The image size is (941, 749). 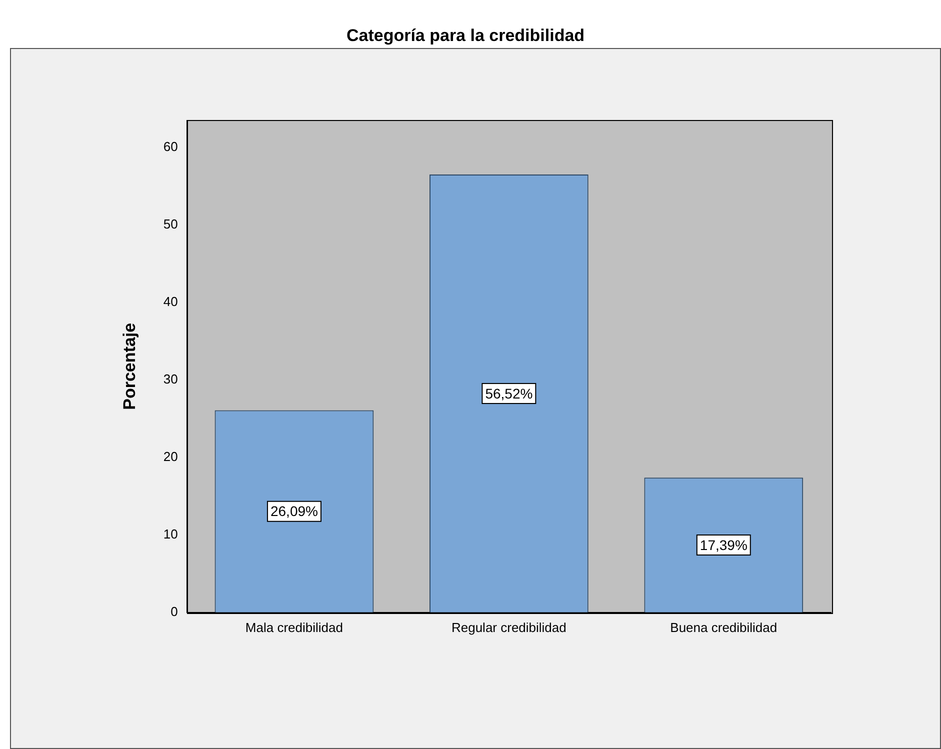 What do you see at coordinates (294, 627) in the screenshot?
I see `x-tick-label: Mala credibilidad` at bounding box center [294, 627].